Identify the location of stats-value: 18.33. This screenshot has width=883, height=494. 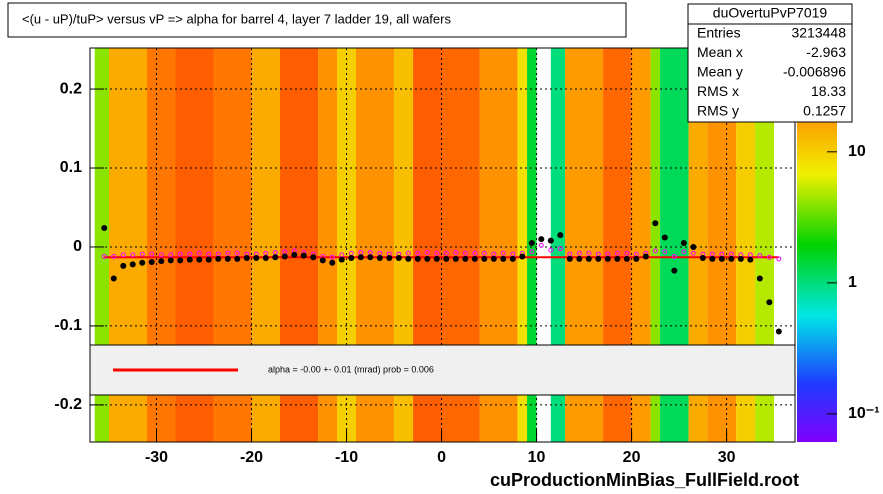
(828, 91).